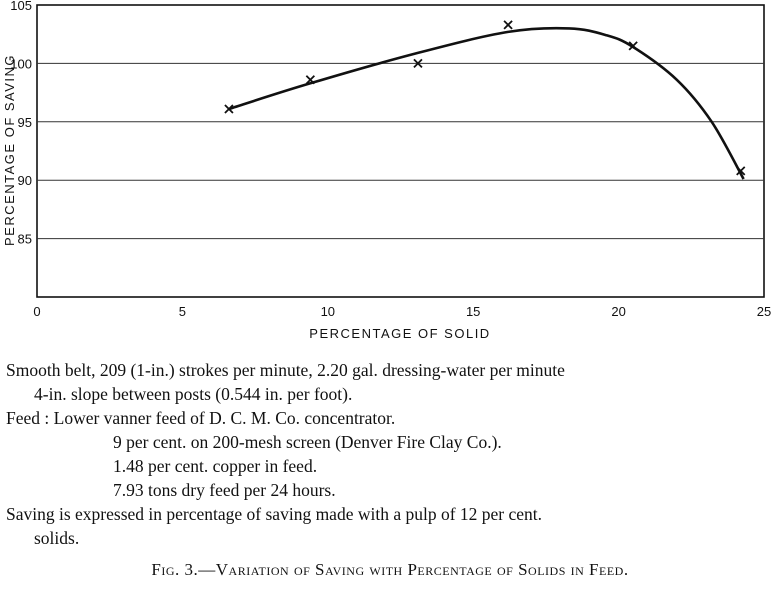 Image resolution: width=779 pixels, height=605 pixels. What do you see at coordinates (399, 333) in the screenshot?
I see `x-axis-title: PERCENTAGE OF SOLID` at bounding box center [399, 333].